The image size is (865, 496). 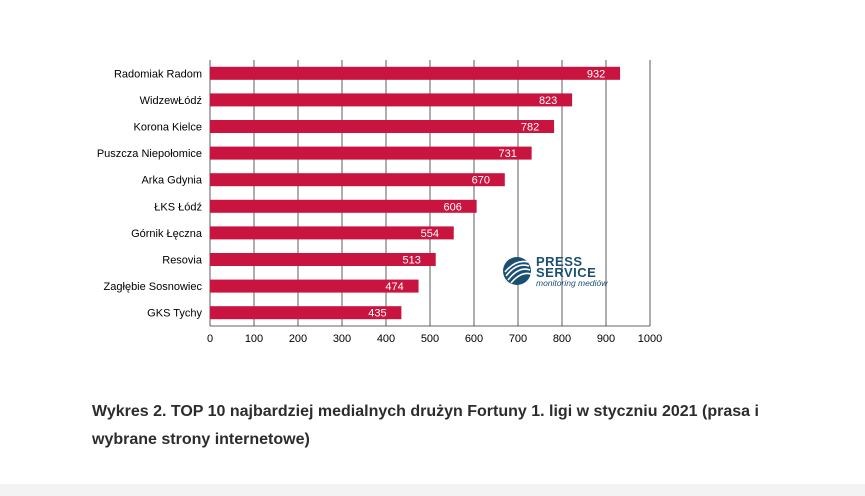 I want to click on data-label: 823, so click(x=548, y=101).